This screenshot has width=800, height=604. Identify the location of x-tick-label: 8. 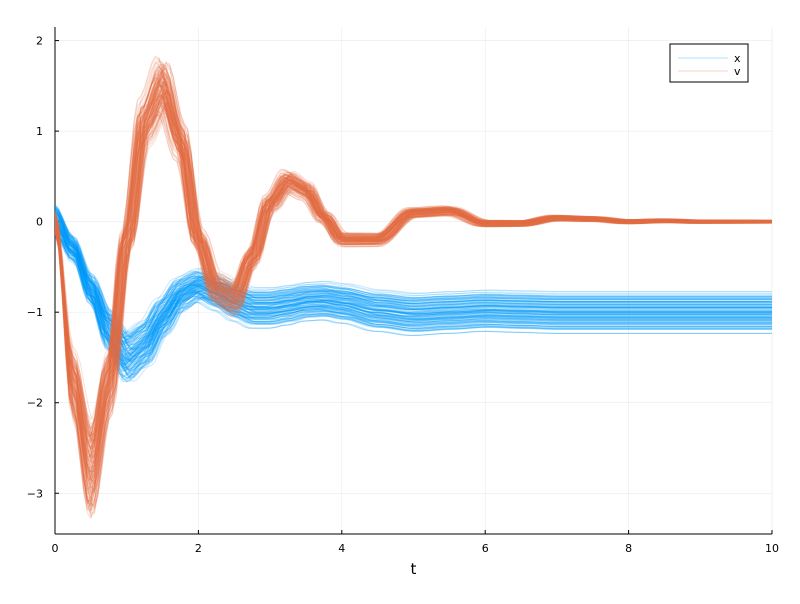
(628, 548).